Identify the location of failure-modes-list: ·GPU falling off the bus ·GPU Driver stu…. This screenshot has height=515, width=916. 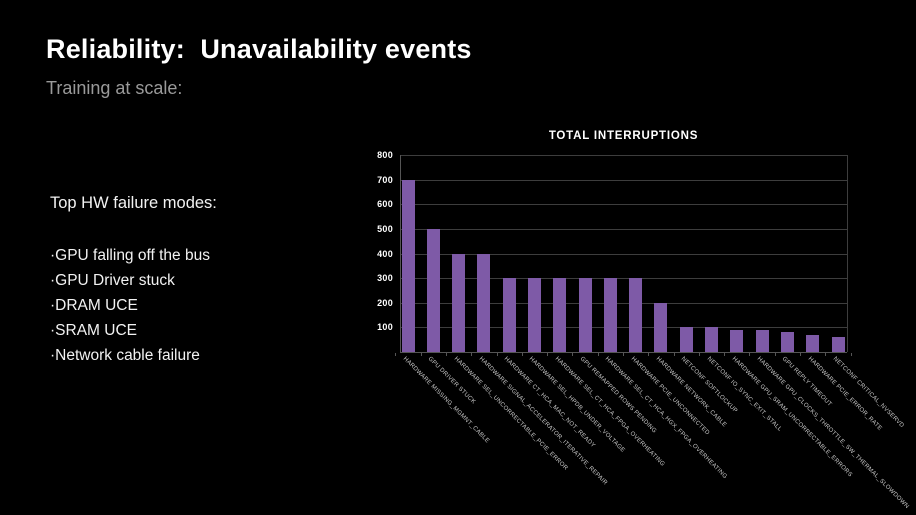
(130, 305).